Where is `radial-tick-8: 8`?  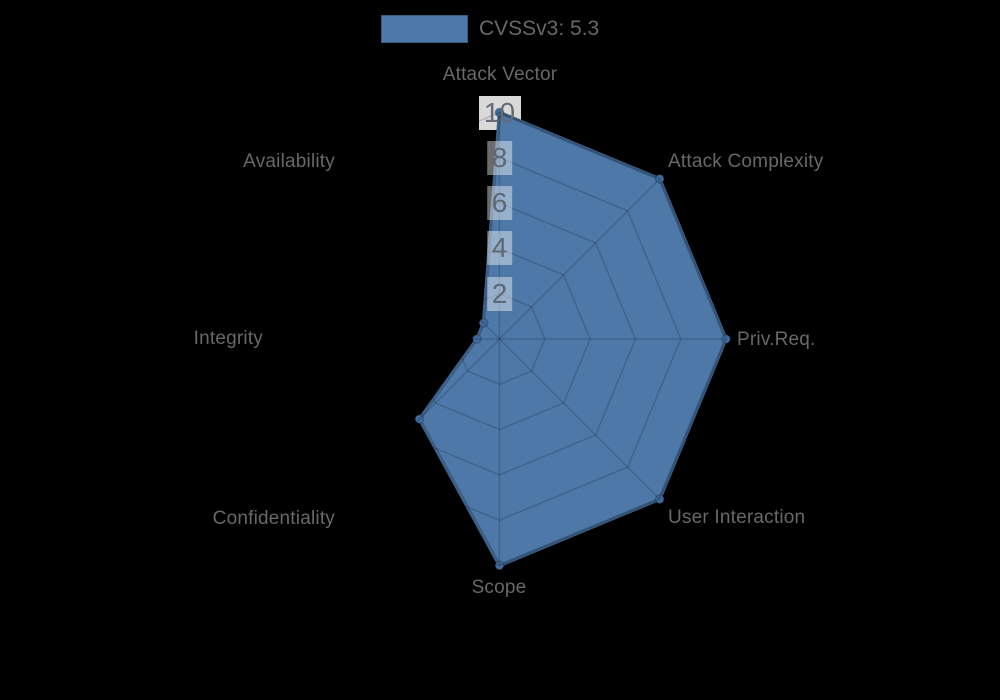
radial-tick-8: 8 is located at coordinates (499, 157).